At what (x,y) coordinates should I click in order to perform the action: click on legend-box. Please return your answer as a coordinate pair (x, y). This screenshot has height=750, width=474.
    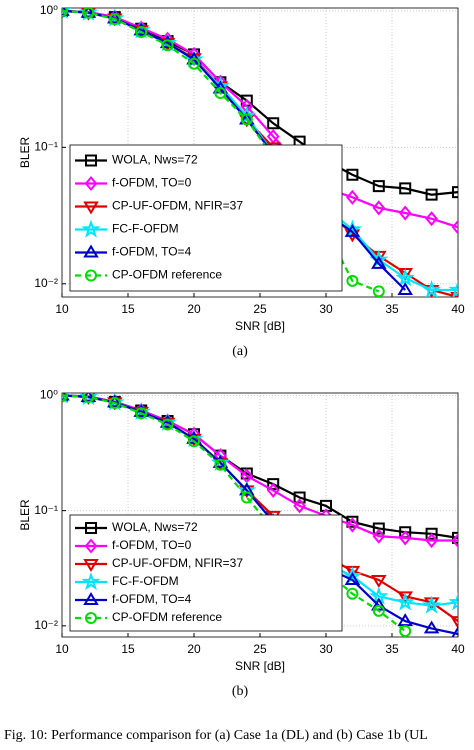
    Looking at the image, I should click on (206, 218).